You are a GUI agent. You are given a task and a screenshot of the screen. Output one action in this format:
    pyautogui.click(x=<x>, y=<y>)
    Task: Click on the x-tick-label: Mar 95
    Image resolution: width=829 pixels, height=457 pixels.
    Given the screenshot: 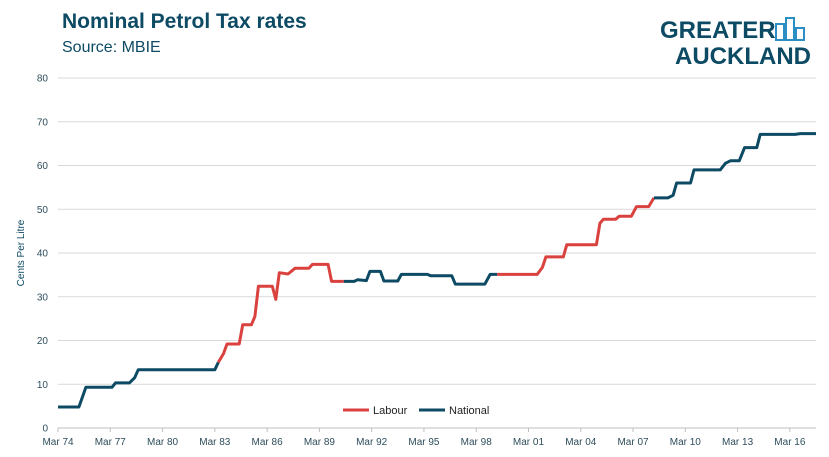 What is the action you would take?
    pyautogui.click(x=424, y=442)
    